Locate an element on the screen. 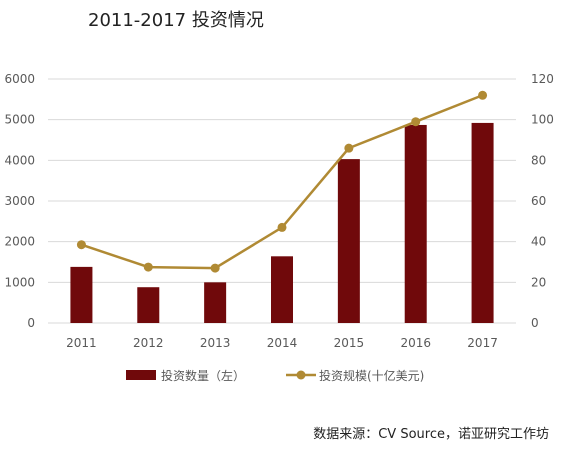 This screenshot has width=567, height=451. right-axis-tick-label: 40 is located at coordinates (538, 242).